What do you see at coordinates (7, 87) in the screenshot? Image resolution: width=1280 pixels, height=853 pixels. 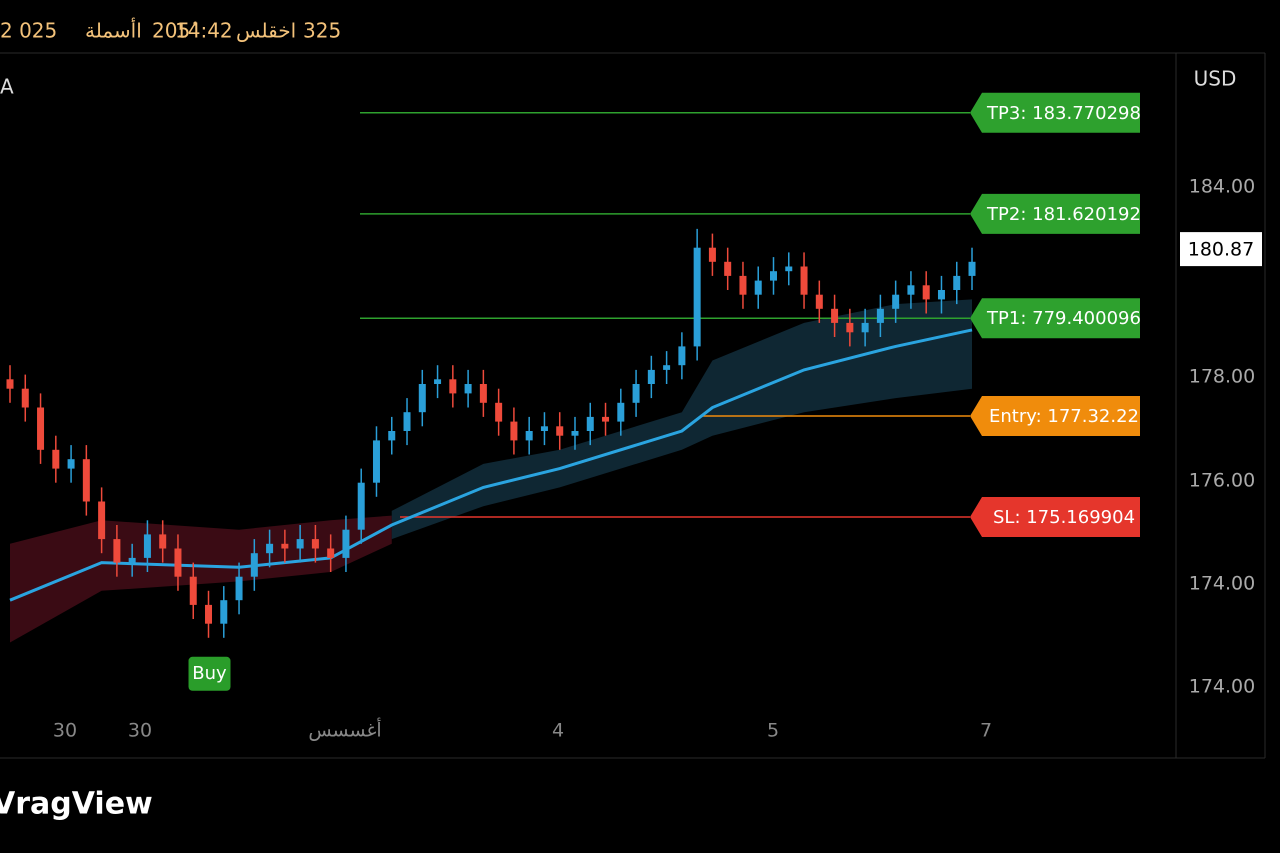 I see `indicator-label: A` at bounding box center [7, 87].